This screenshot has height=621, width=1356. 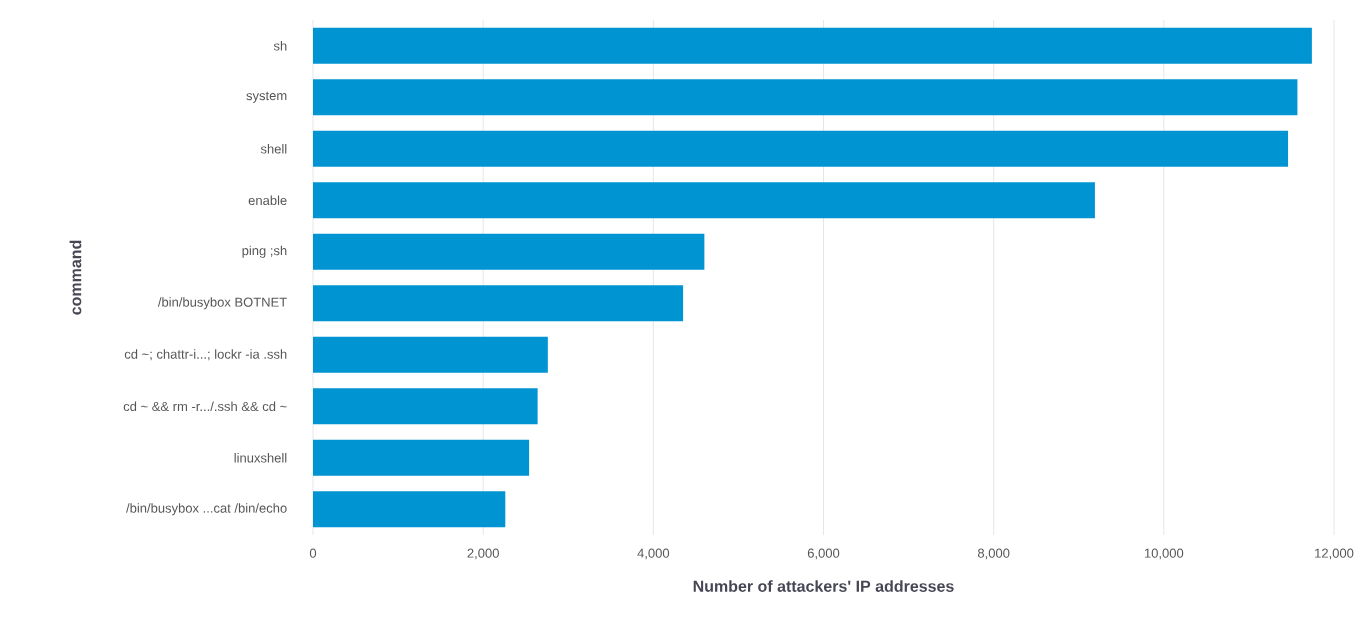 I want to click on x-tick-label: 10,000, so click(x=1164, y=554).